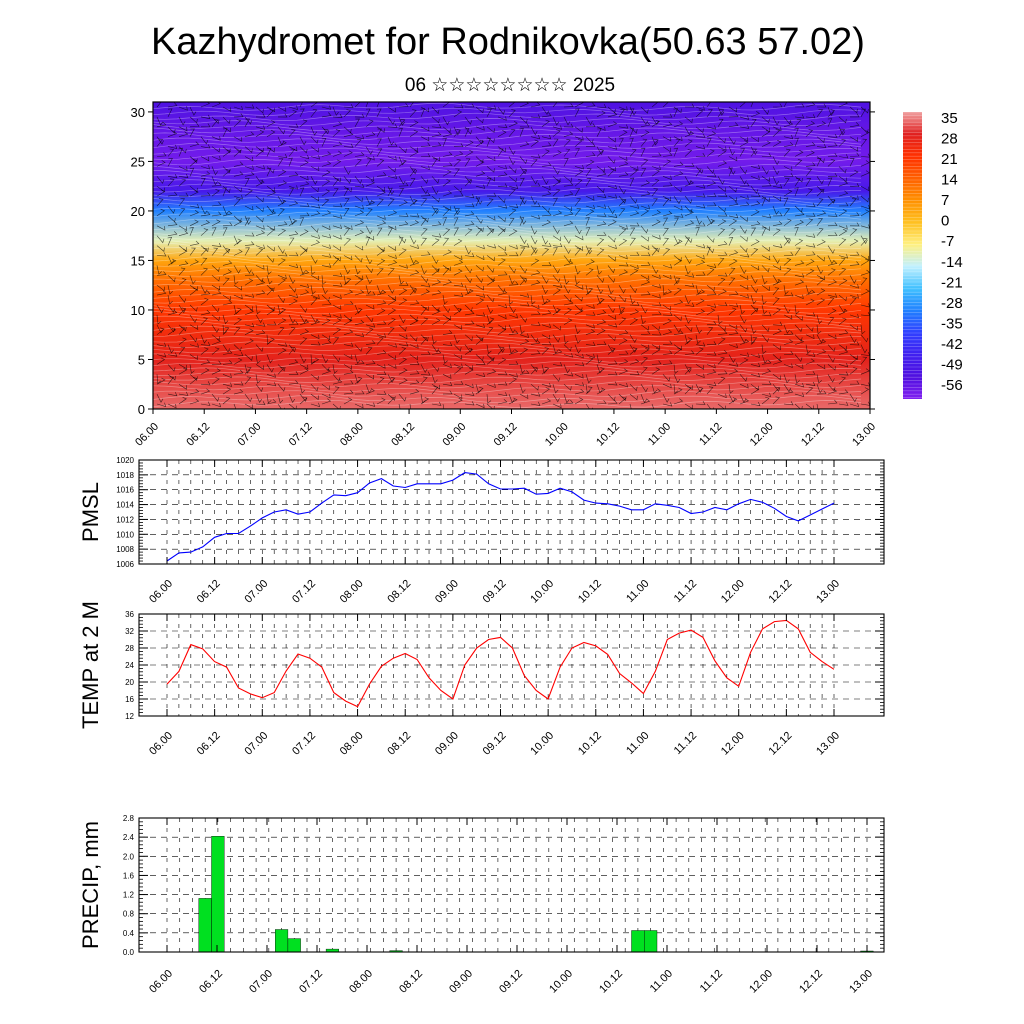 The image size is (1024, 1024). What do you see at coordinates (659, 434) in the screenshot?
I see `x-tick-label: 11.00` at bounding box center [659, 434].